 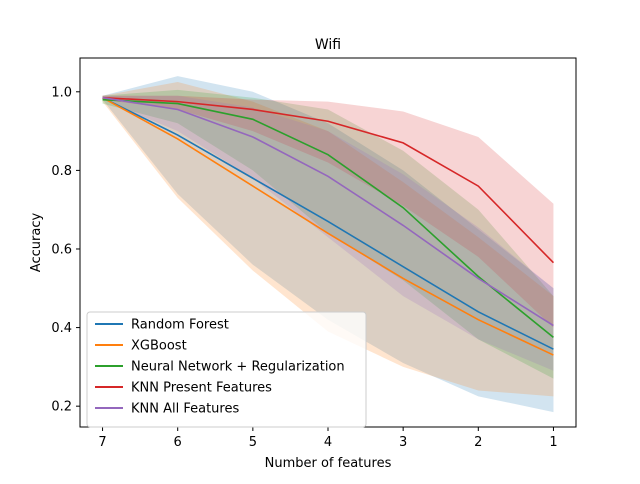 I want to click on x-axis-ticks: 7 6 5 4 3 2 1, so click(x=328, y=438).